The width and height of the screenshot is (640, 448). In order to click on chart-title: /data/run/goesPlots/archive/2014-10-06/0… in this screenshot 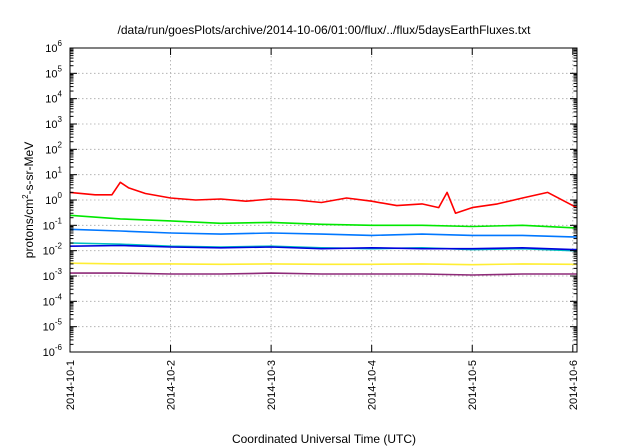, I will do `click(325, 30)`.